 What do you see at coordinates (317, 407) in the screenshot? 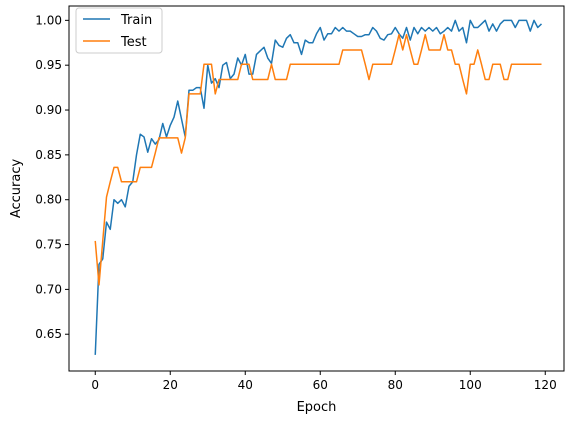
I see `x-axis-label: Epoch` at bounding box center [317, 407].